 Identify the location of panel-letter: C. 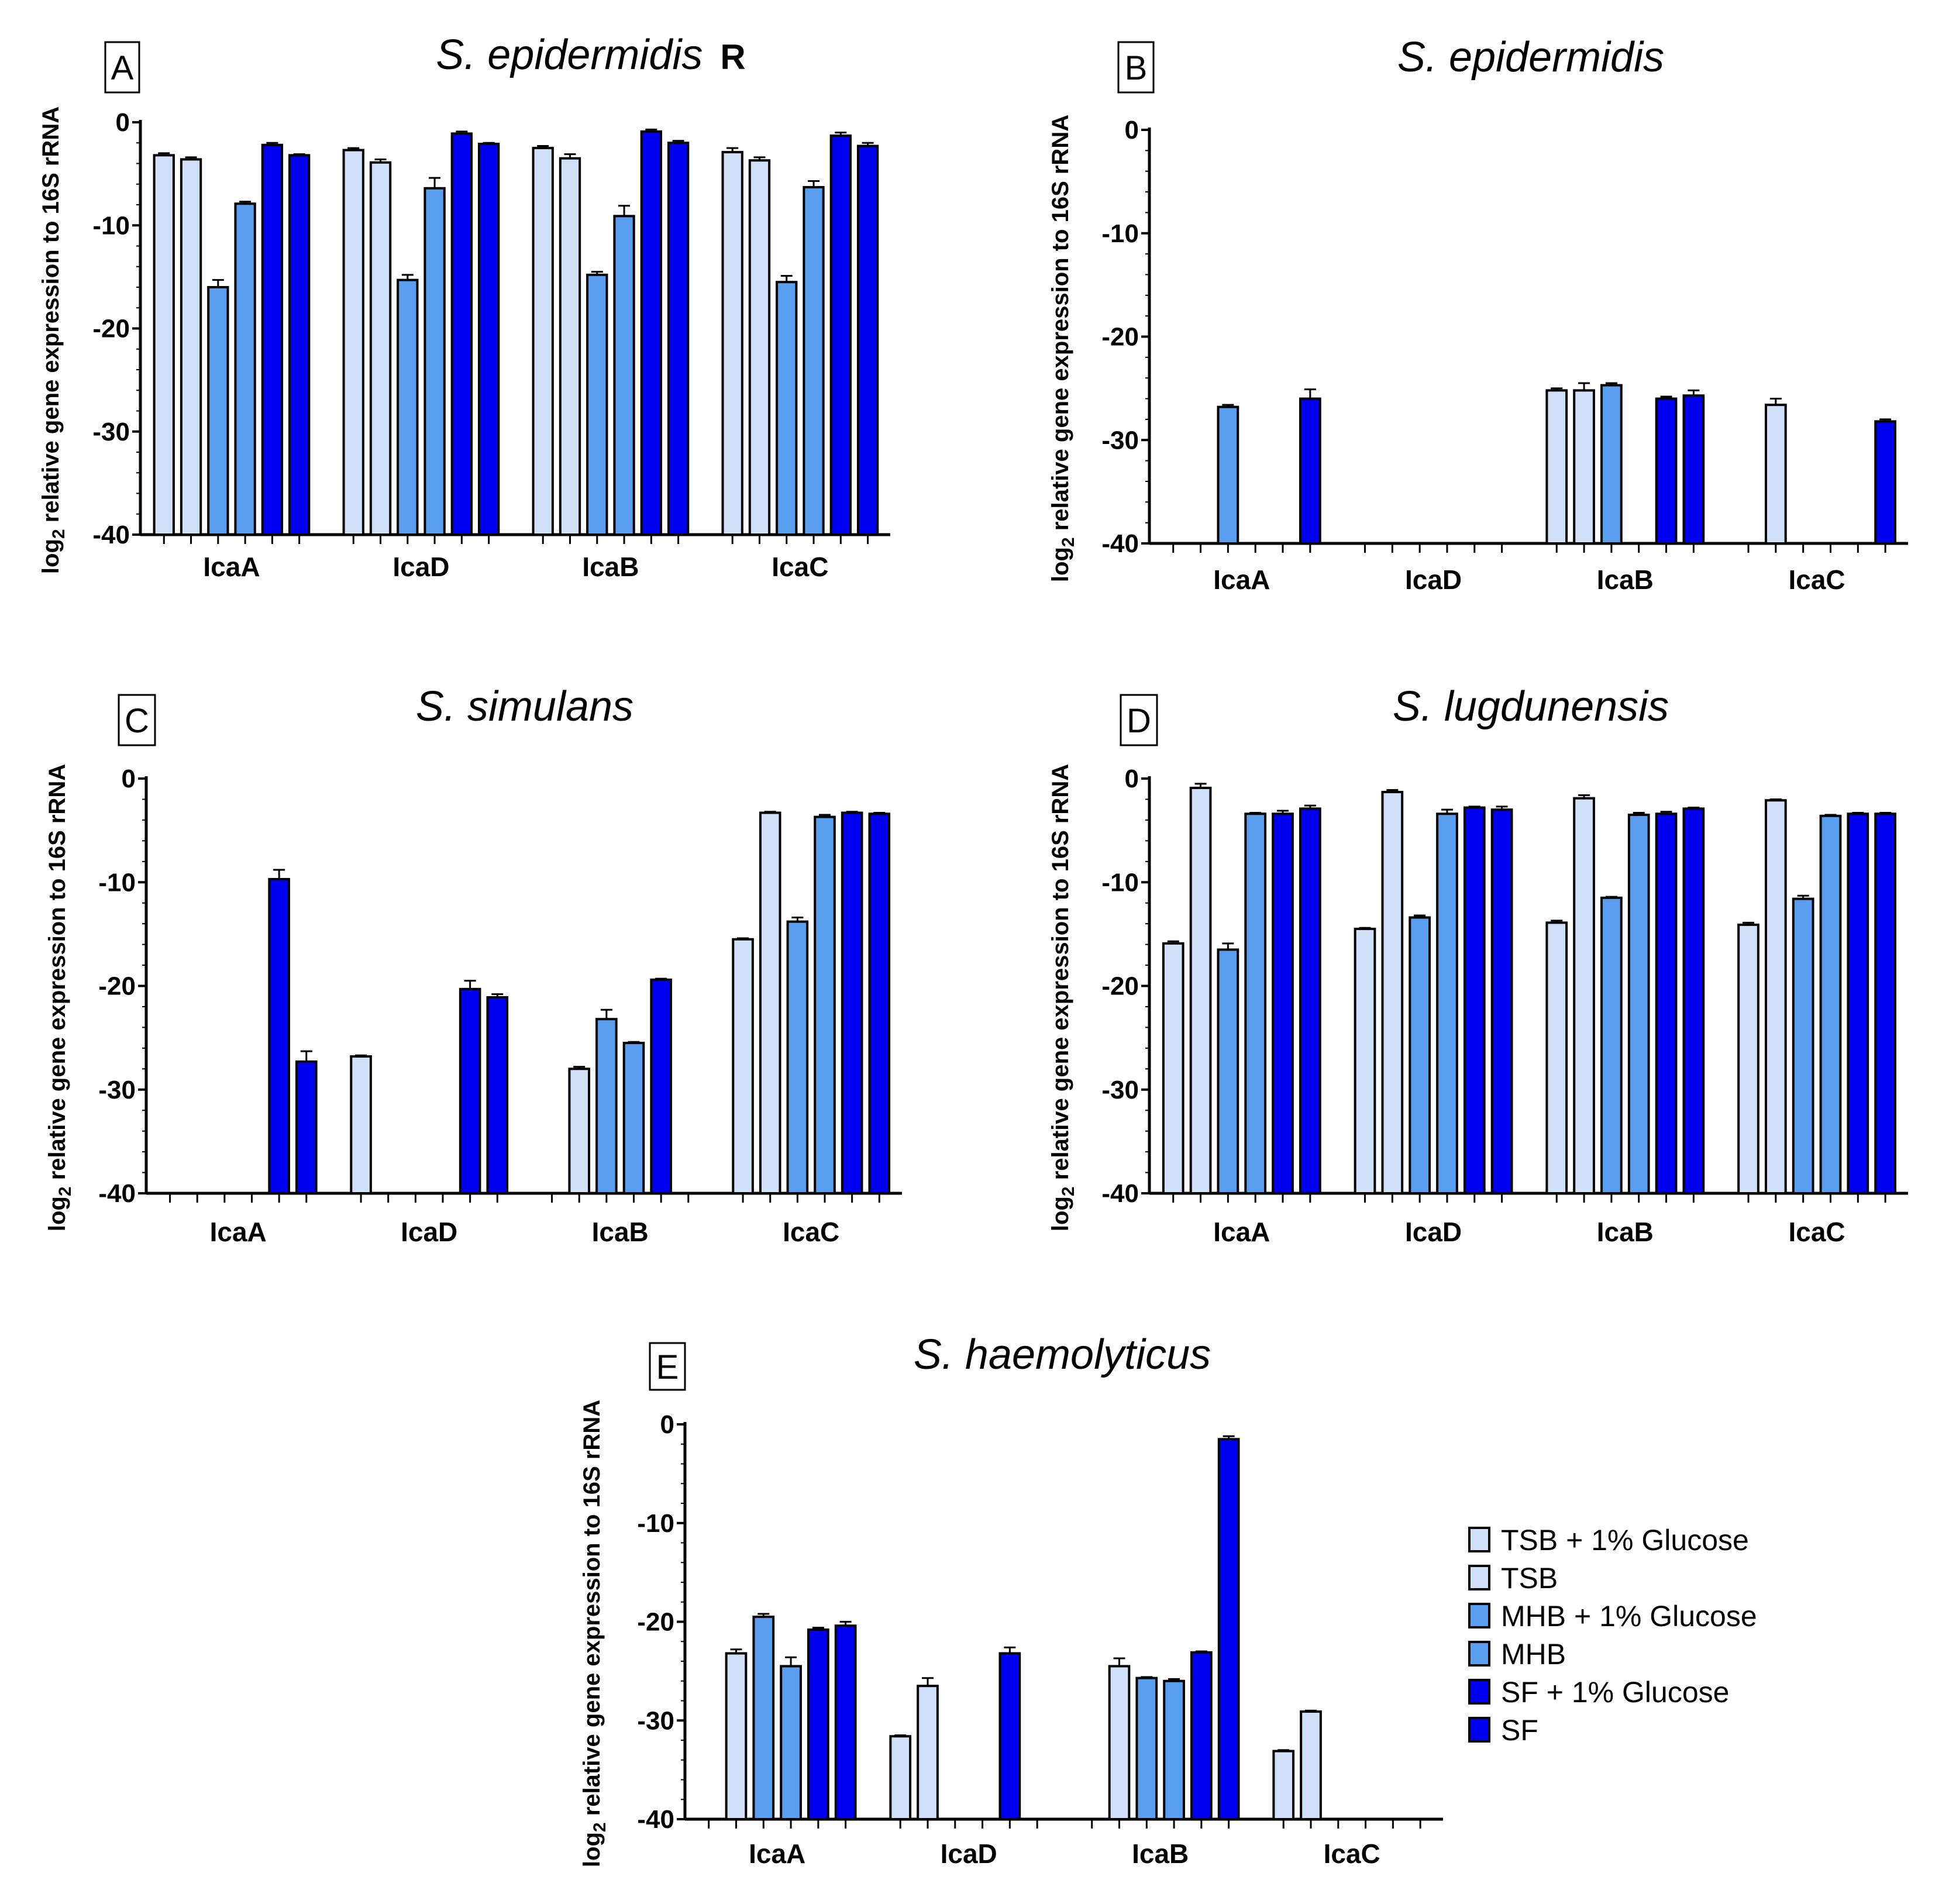
(137, 721).